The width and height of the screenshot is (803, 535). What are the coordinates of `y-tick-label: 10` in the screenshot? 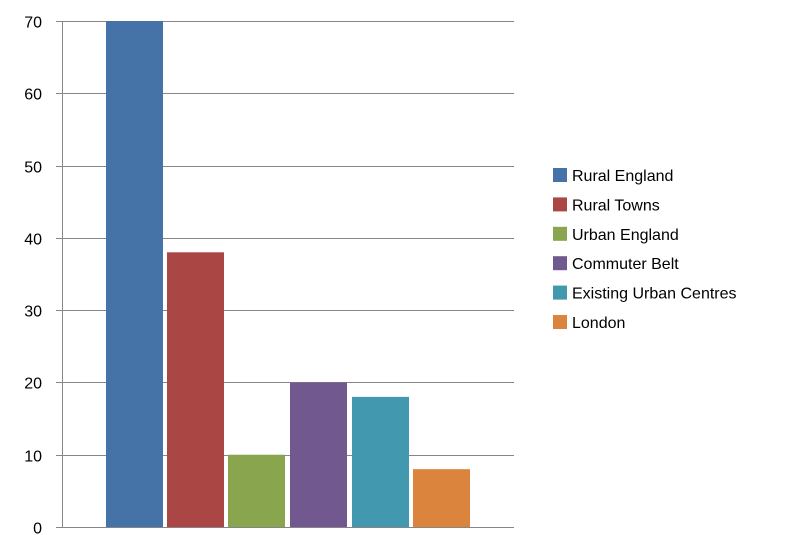 It's located at (33, 457).